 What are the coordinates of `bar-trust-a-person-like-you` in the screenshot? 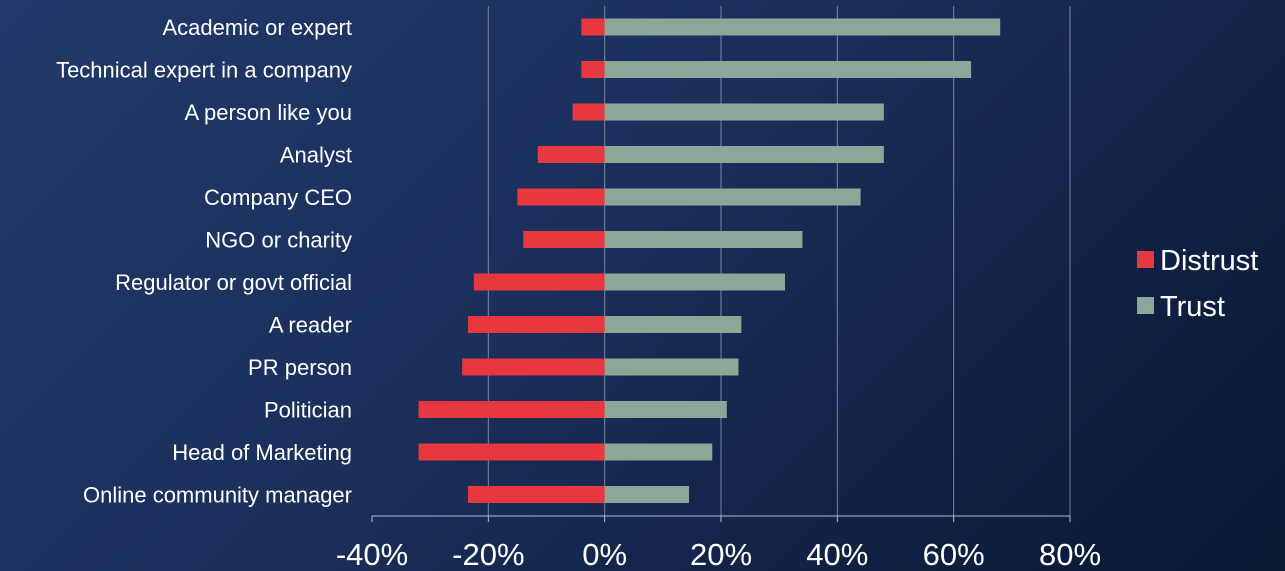 It's located at (744, 112).